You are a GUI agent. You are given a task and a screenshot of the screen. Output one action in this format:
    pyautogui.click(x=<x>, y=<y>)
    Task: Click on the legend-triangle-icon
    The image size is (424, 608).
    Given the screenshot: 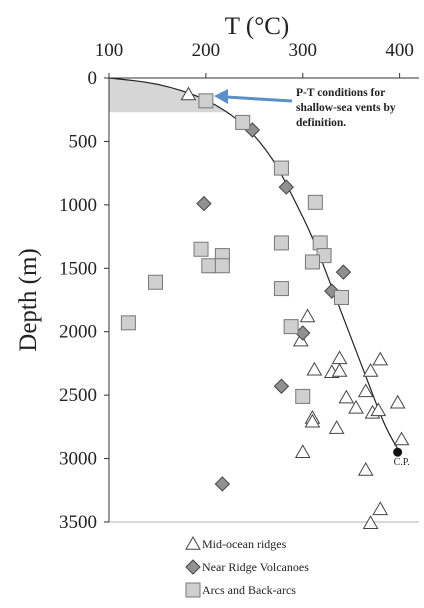 What is the action you would take?
    pyautogui.click(x=193, y=542)
    